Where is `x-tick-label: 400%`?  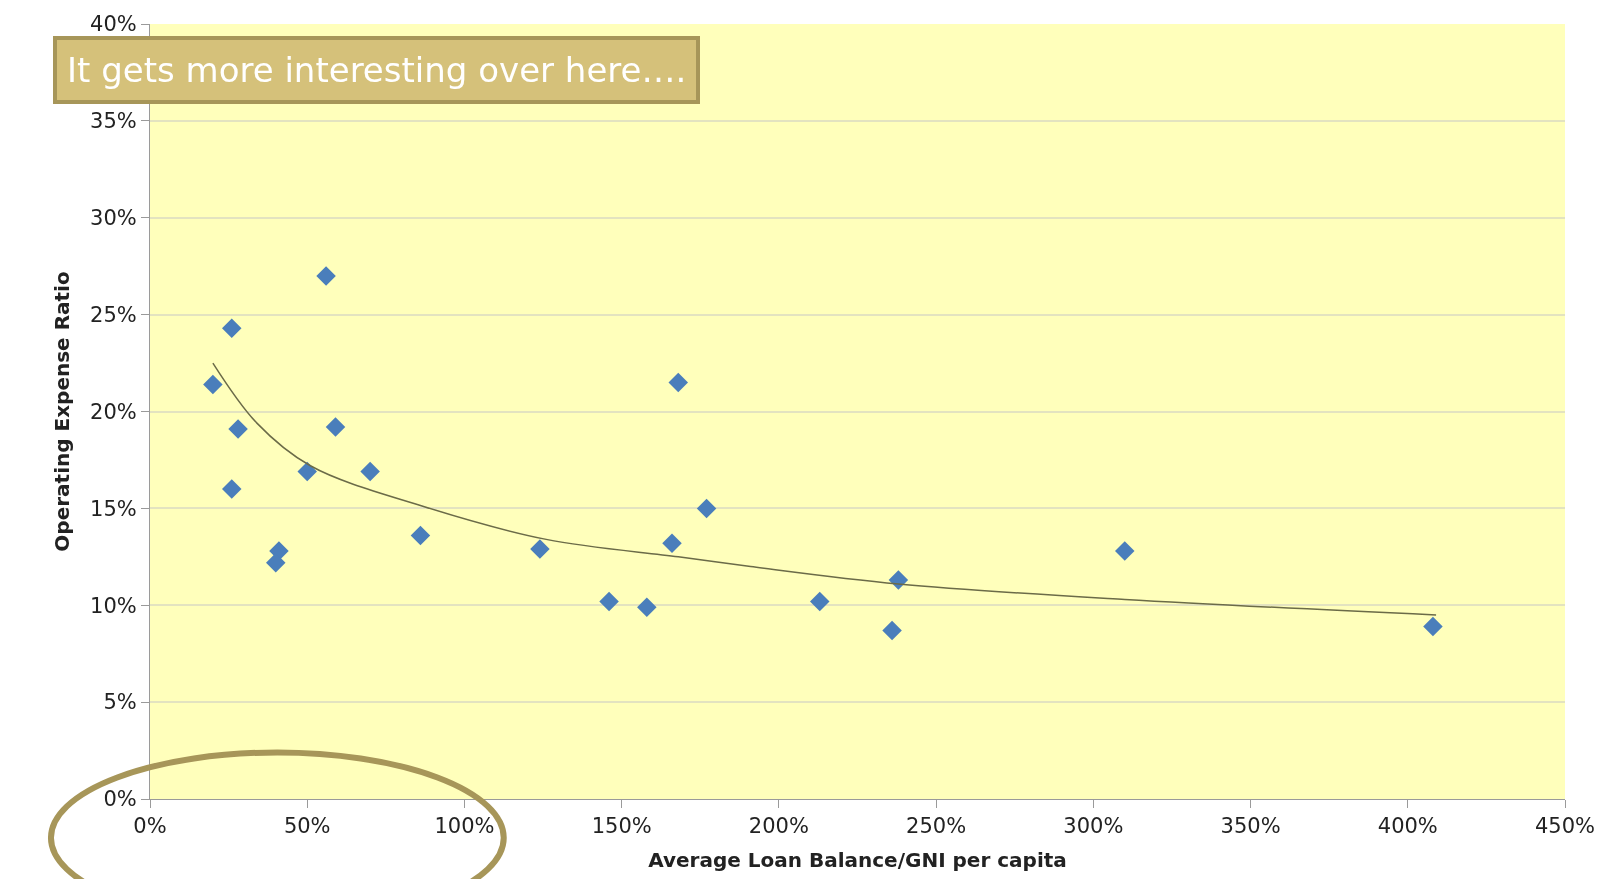 x-tick-label: 400% is located at coordinates (1407, 826).